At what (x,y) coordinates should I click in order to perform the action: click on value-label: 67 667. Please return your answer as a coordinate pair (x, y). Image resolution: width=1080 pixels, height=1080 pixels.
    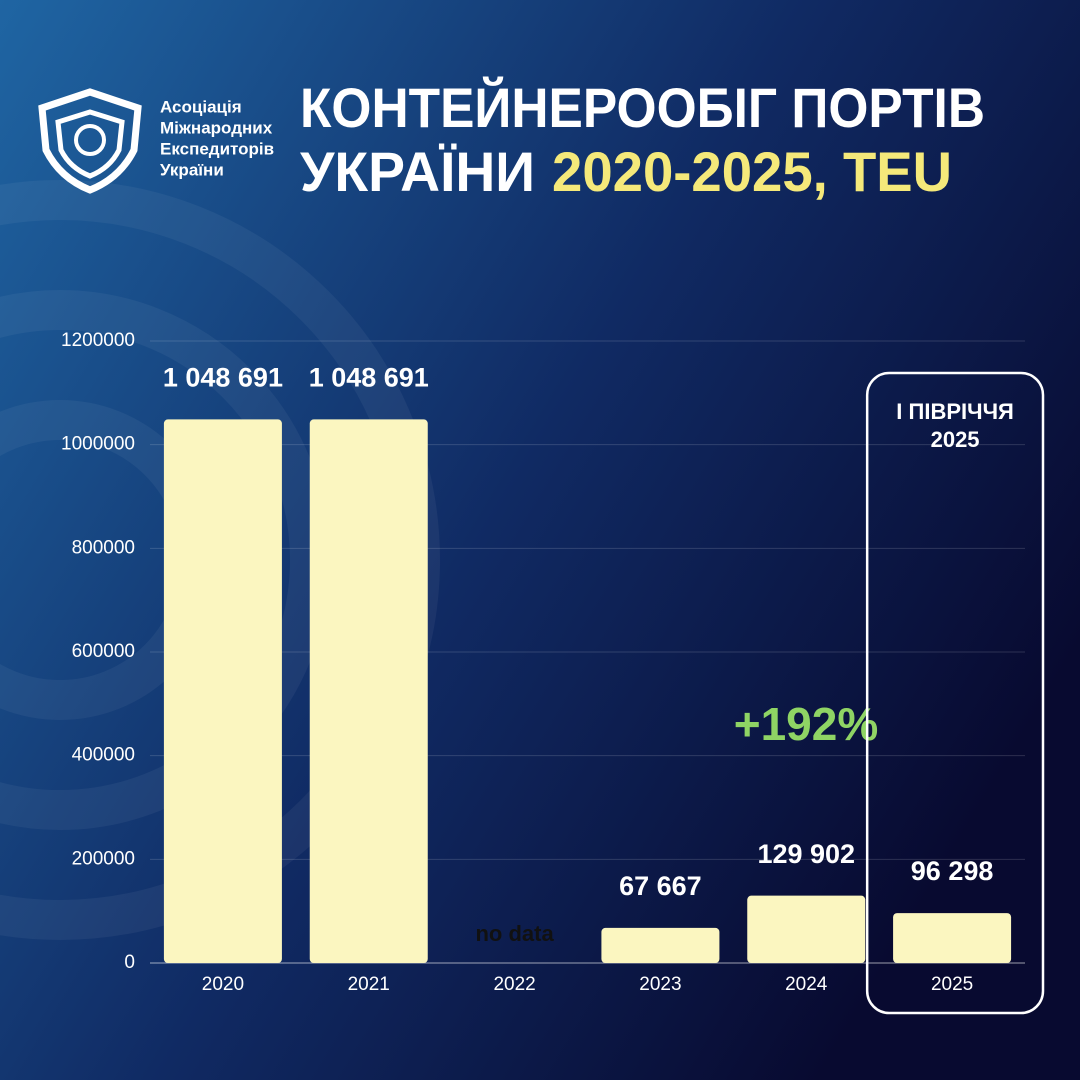
    Looking at the image, I should click on (660, 886).